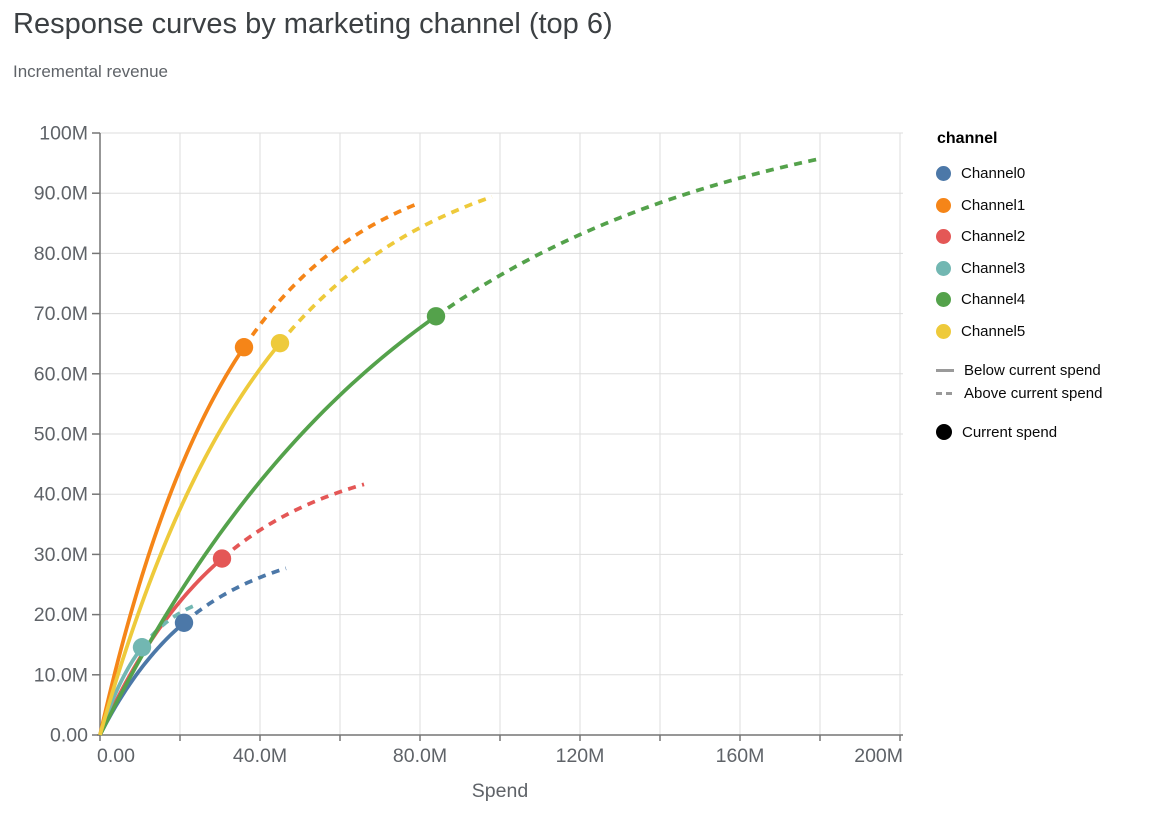 The image size is (1164, 814). I want to click on legend-channel-header: channel, so click(967, 138).